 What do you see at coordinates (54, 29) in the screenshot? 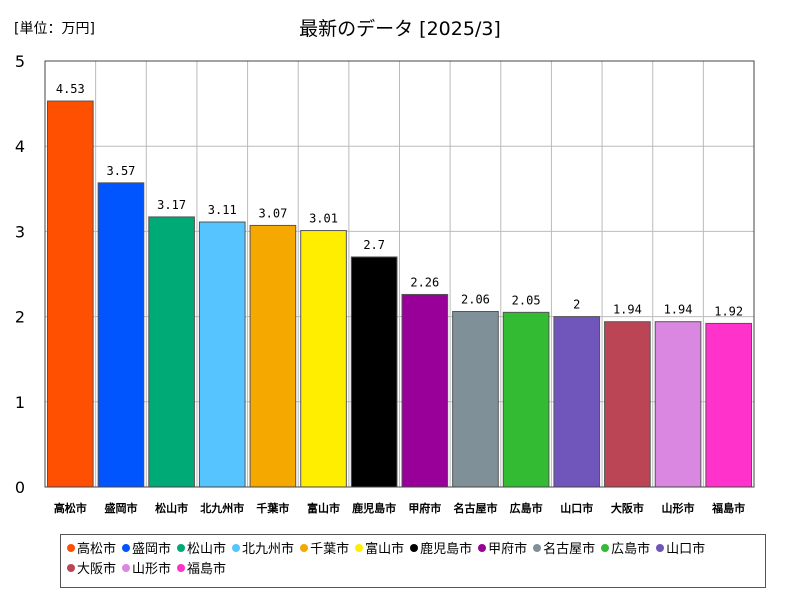
I see `unit-label: [単位：万円]` at bounding box center [54, 29].